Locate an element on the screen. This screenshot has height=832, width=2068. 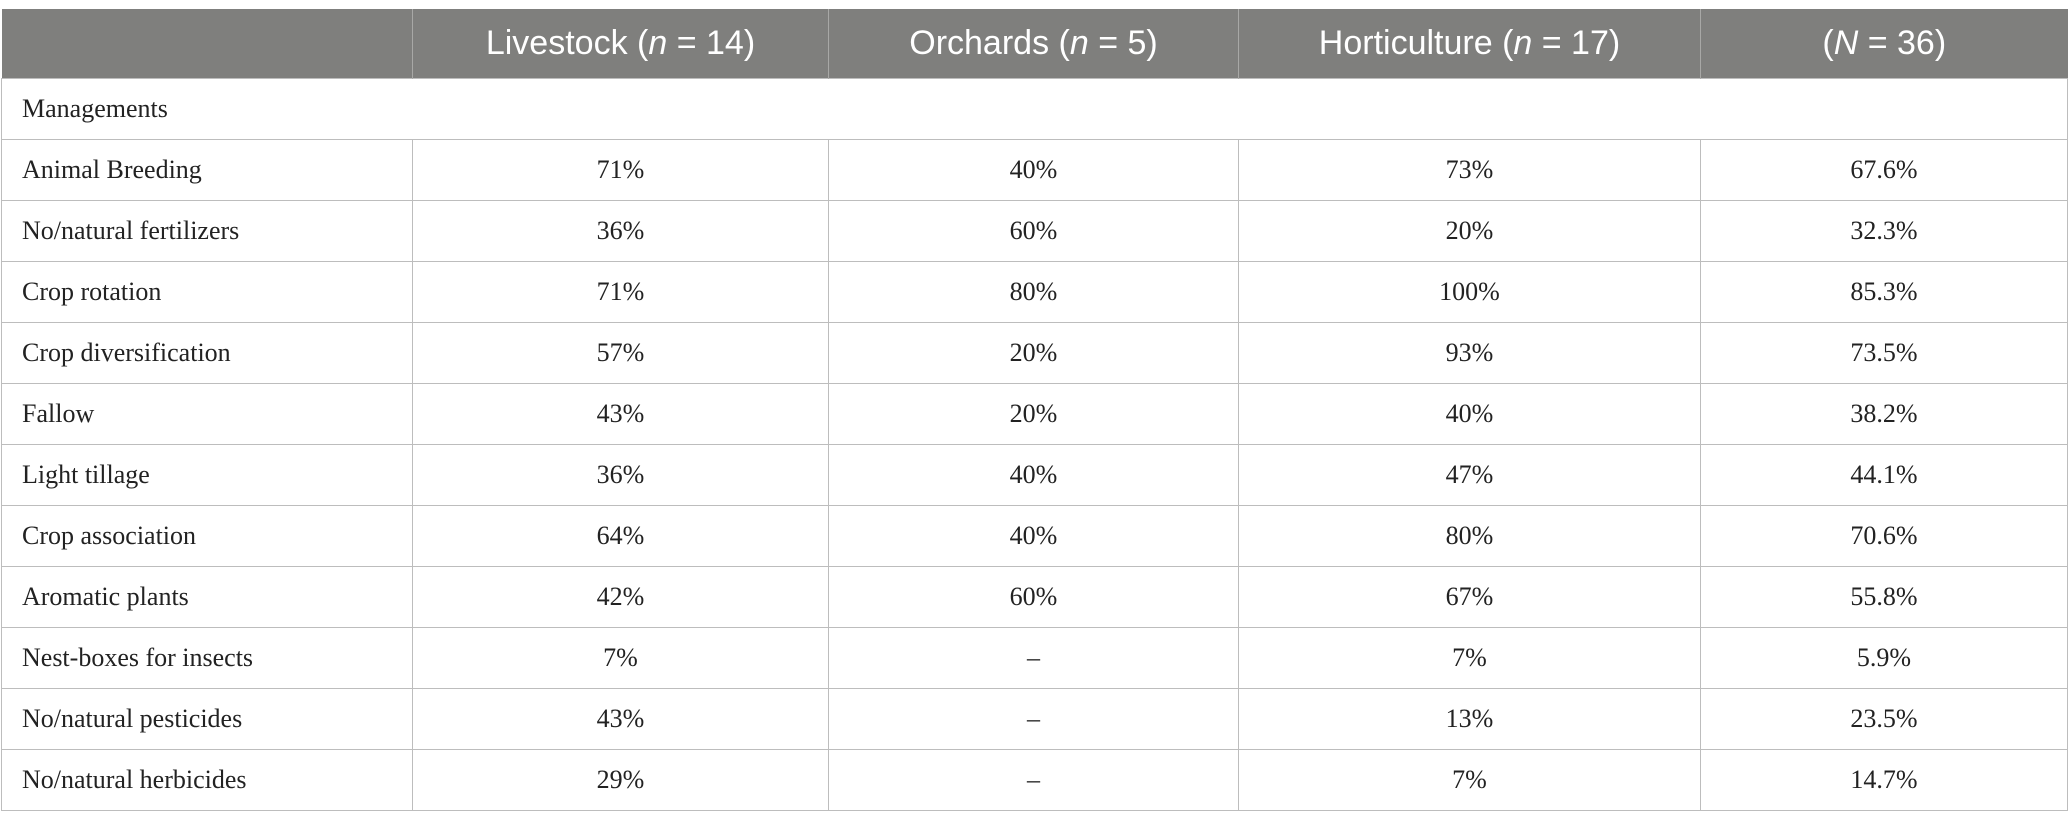
table-row: Crop association 64% 40% 80% 70.6% is located at coordinates (1034, 536).